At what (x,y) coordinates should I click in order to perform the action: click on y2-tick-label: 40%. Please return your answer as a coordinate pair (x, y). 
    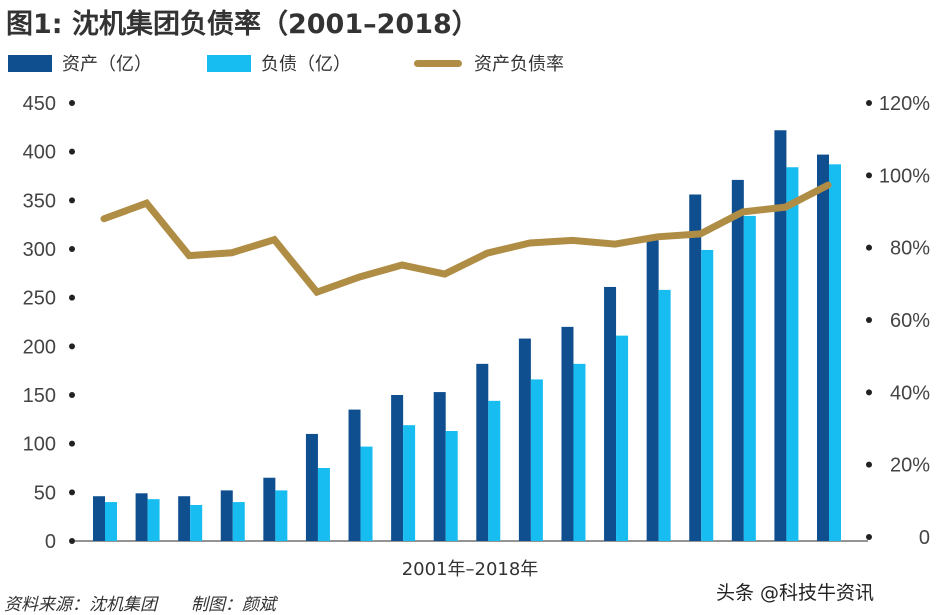
    Looking at the image, I should click on (910, 393).